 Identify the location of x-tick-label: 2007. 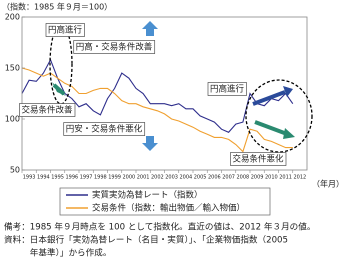
(228, 178).